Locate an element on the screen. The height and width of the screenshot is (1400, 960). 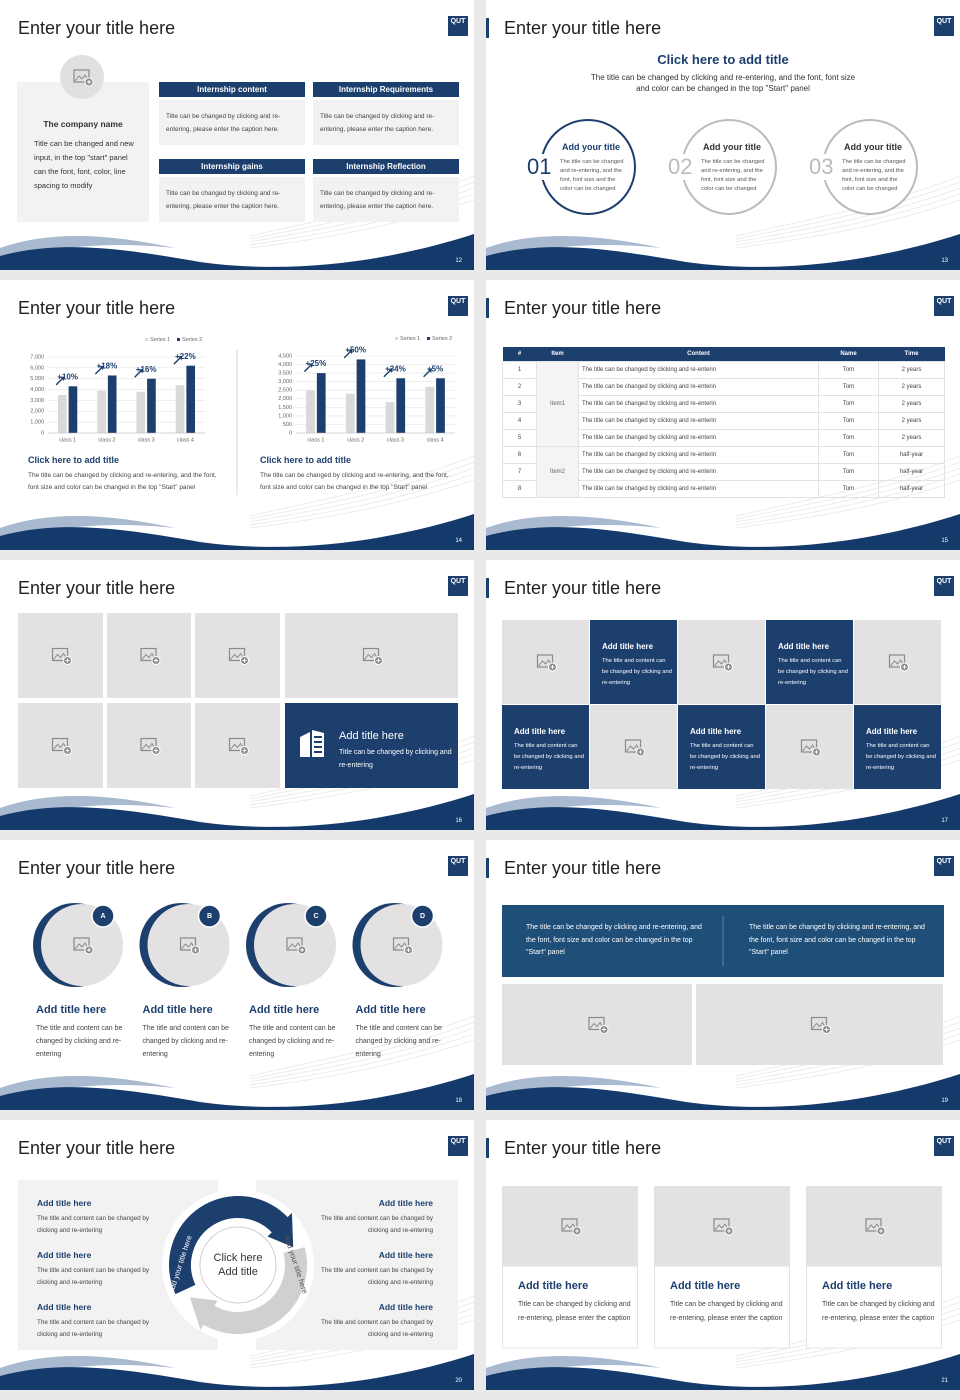
badge-letter: B is located at coordinates (209, 916).